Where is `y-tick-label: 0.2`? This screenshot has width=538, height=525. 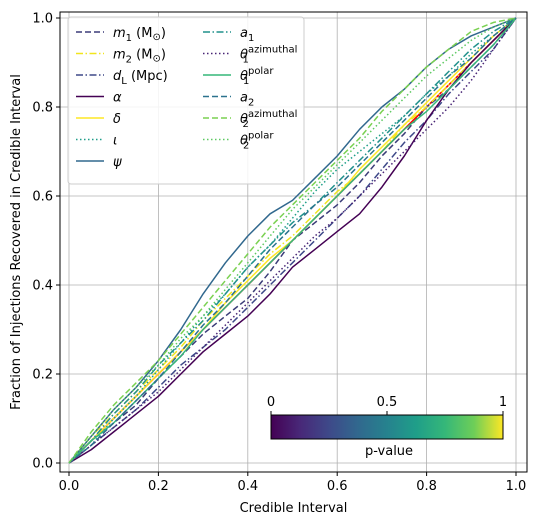
y-tick-label: 0.2 is located at coordinates (42, 375).